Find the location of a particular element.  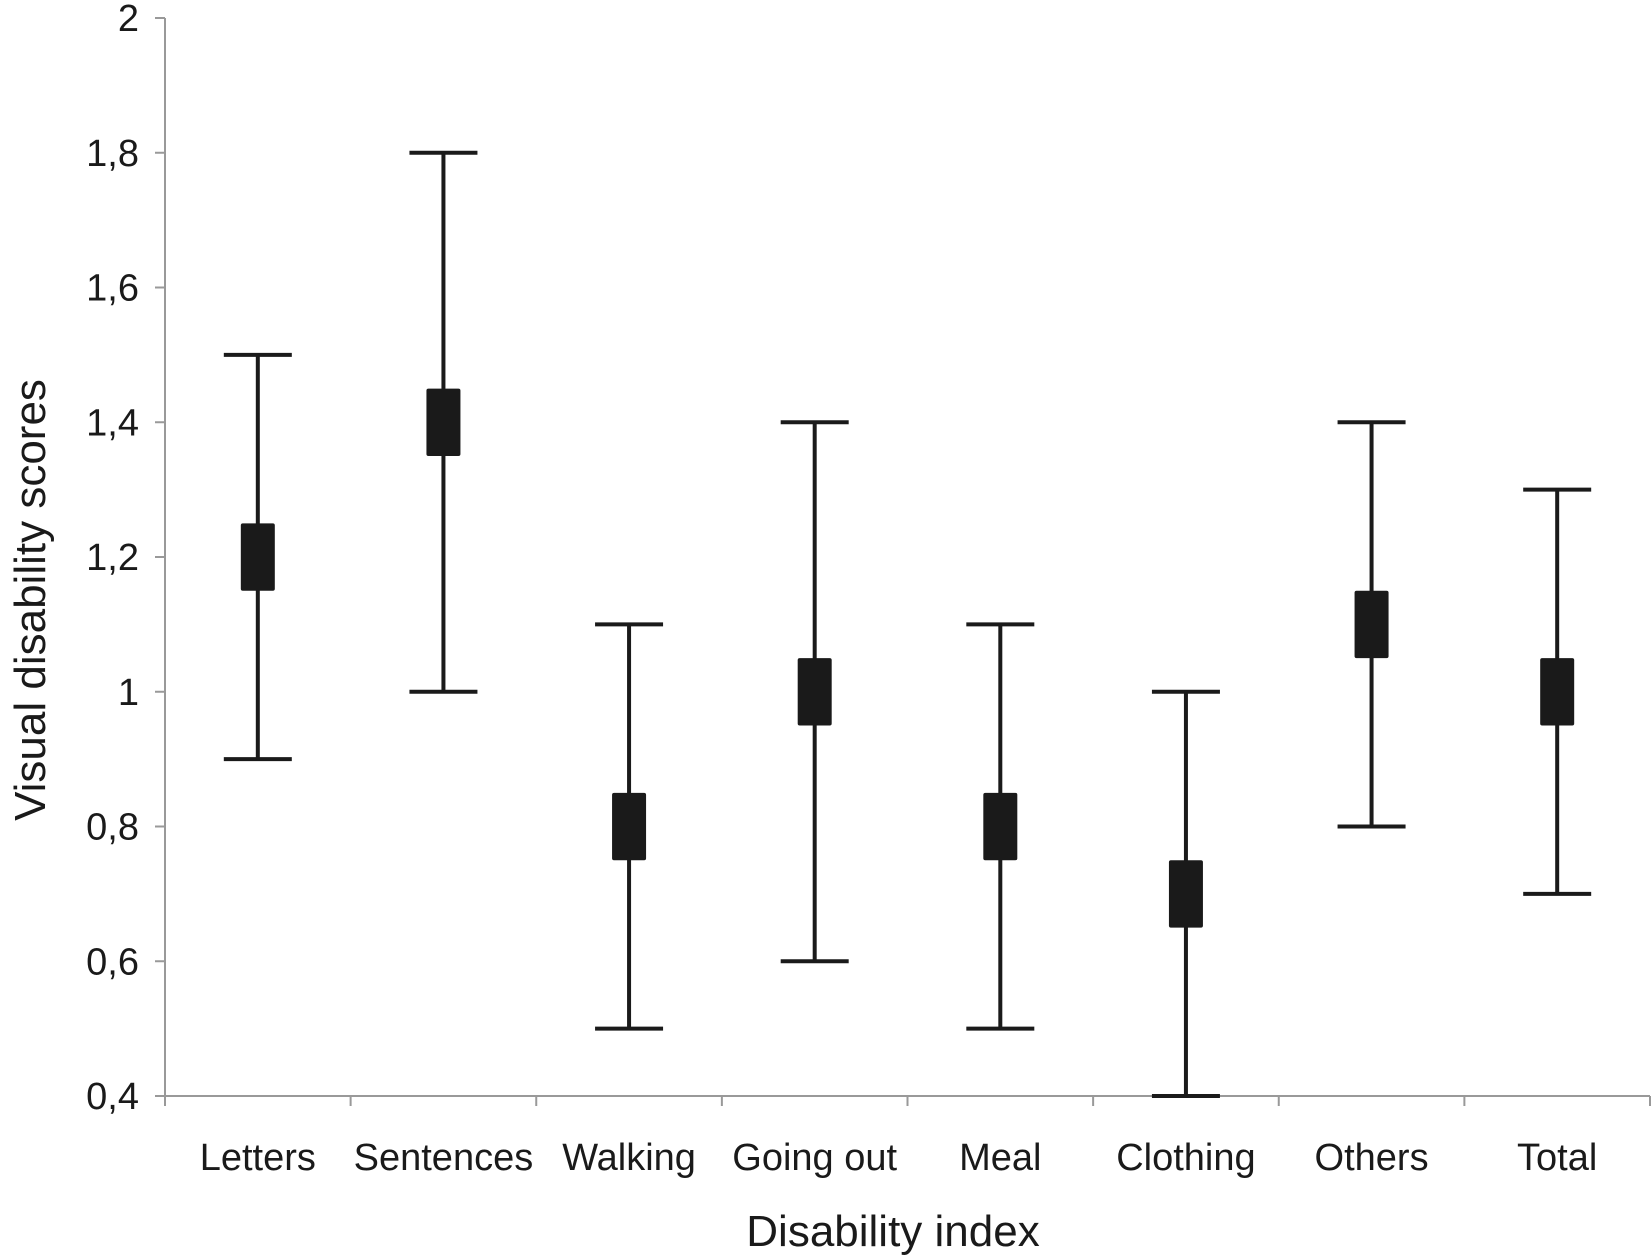

x-tick-label: Going out is located at coordinates (814, 1158).